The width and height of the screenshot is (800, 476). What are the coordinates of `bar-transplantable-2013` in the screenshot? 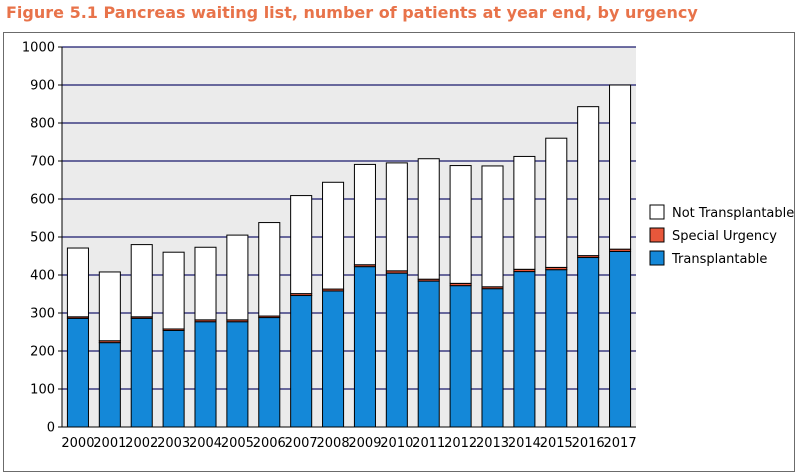 It's located at (492, 358).